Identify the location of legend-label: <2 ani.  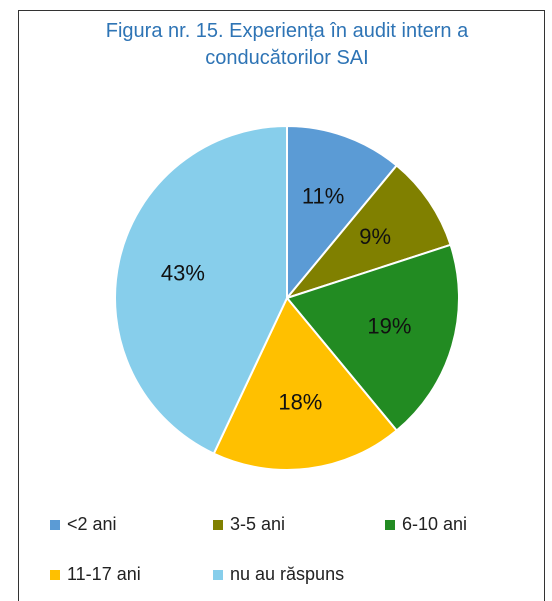
(92, 524).